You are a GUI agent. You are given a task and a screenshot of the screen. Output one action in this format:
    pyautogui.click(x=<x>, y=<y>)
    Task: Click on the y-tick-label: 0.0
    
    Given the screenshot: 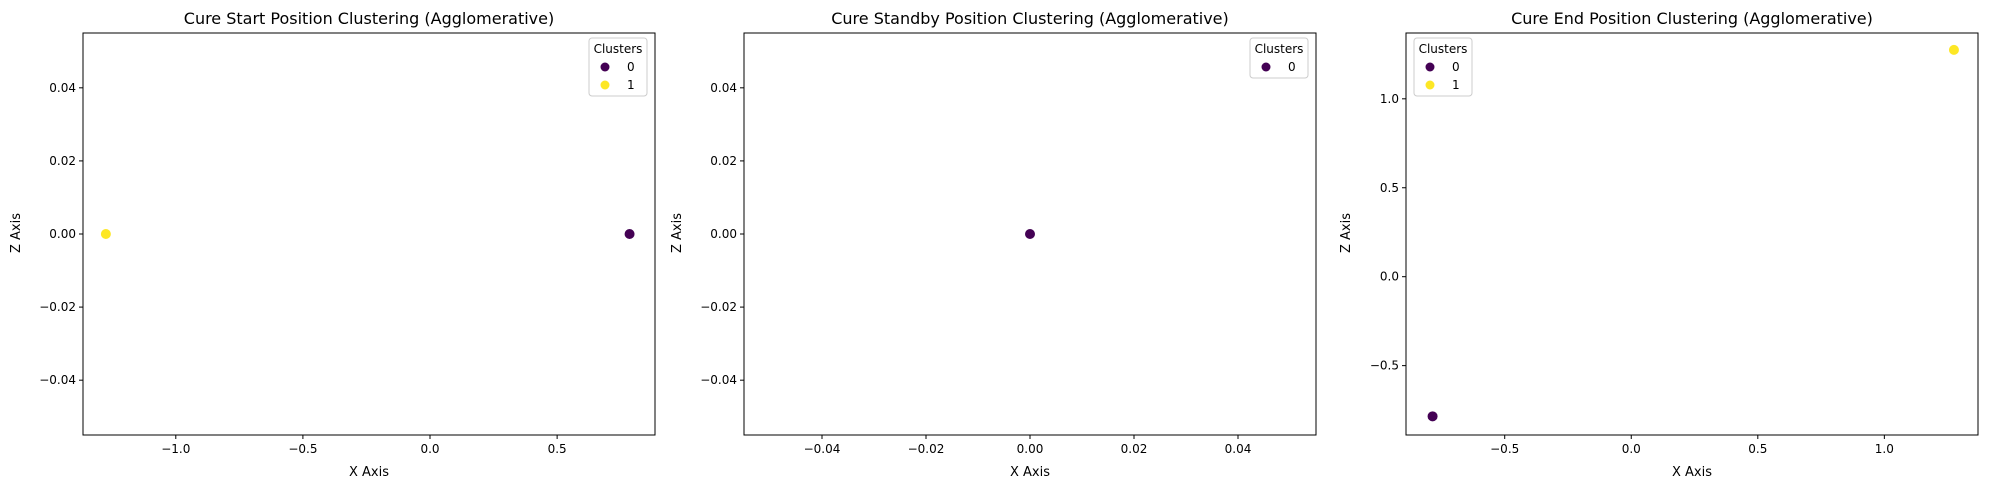 What is the action you would take?
    pyautogui.click(x=1389, y=277)
    